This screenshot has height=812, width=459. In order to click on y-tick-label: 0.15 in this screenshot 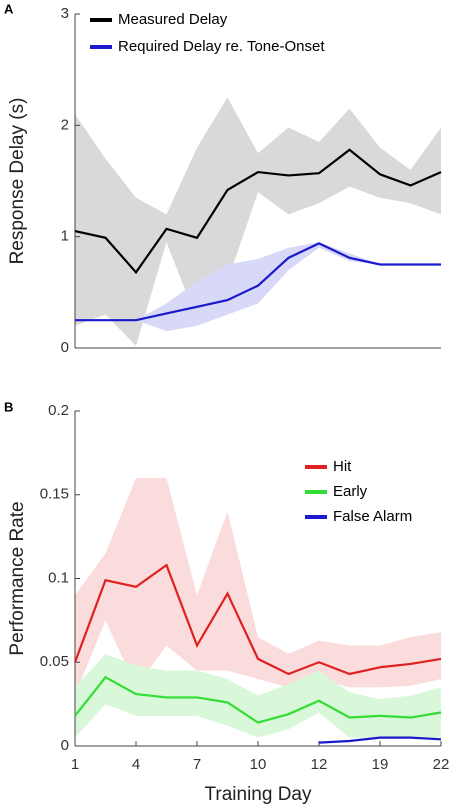, I will do `click(54, 494)`.